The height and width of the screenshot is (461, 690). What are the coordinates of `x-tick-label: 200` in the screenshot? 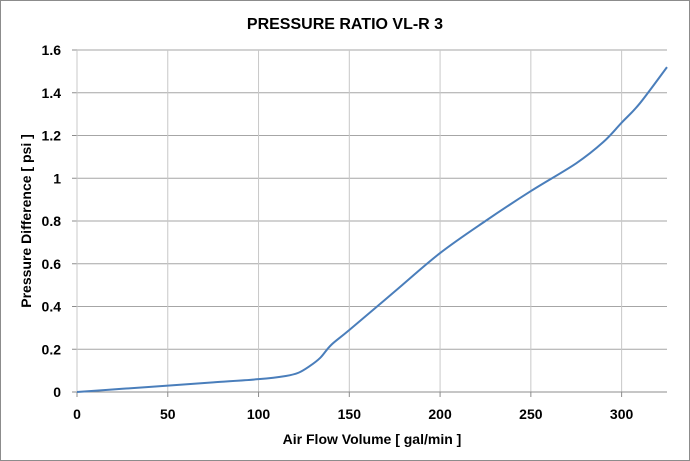 It's located at (440, 414).